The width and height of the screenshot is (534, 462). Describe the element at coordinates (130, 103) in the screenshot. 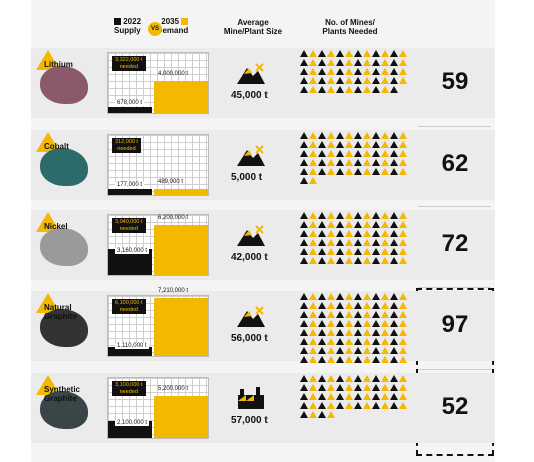

I see `supply-label: 678,000 t` at that location.